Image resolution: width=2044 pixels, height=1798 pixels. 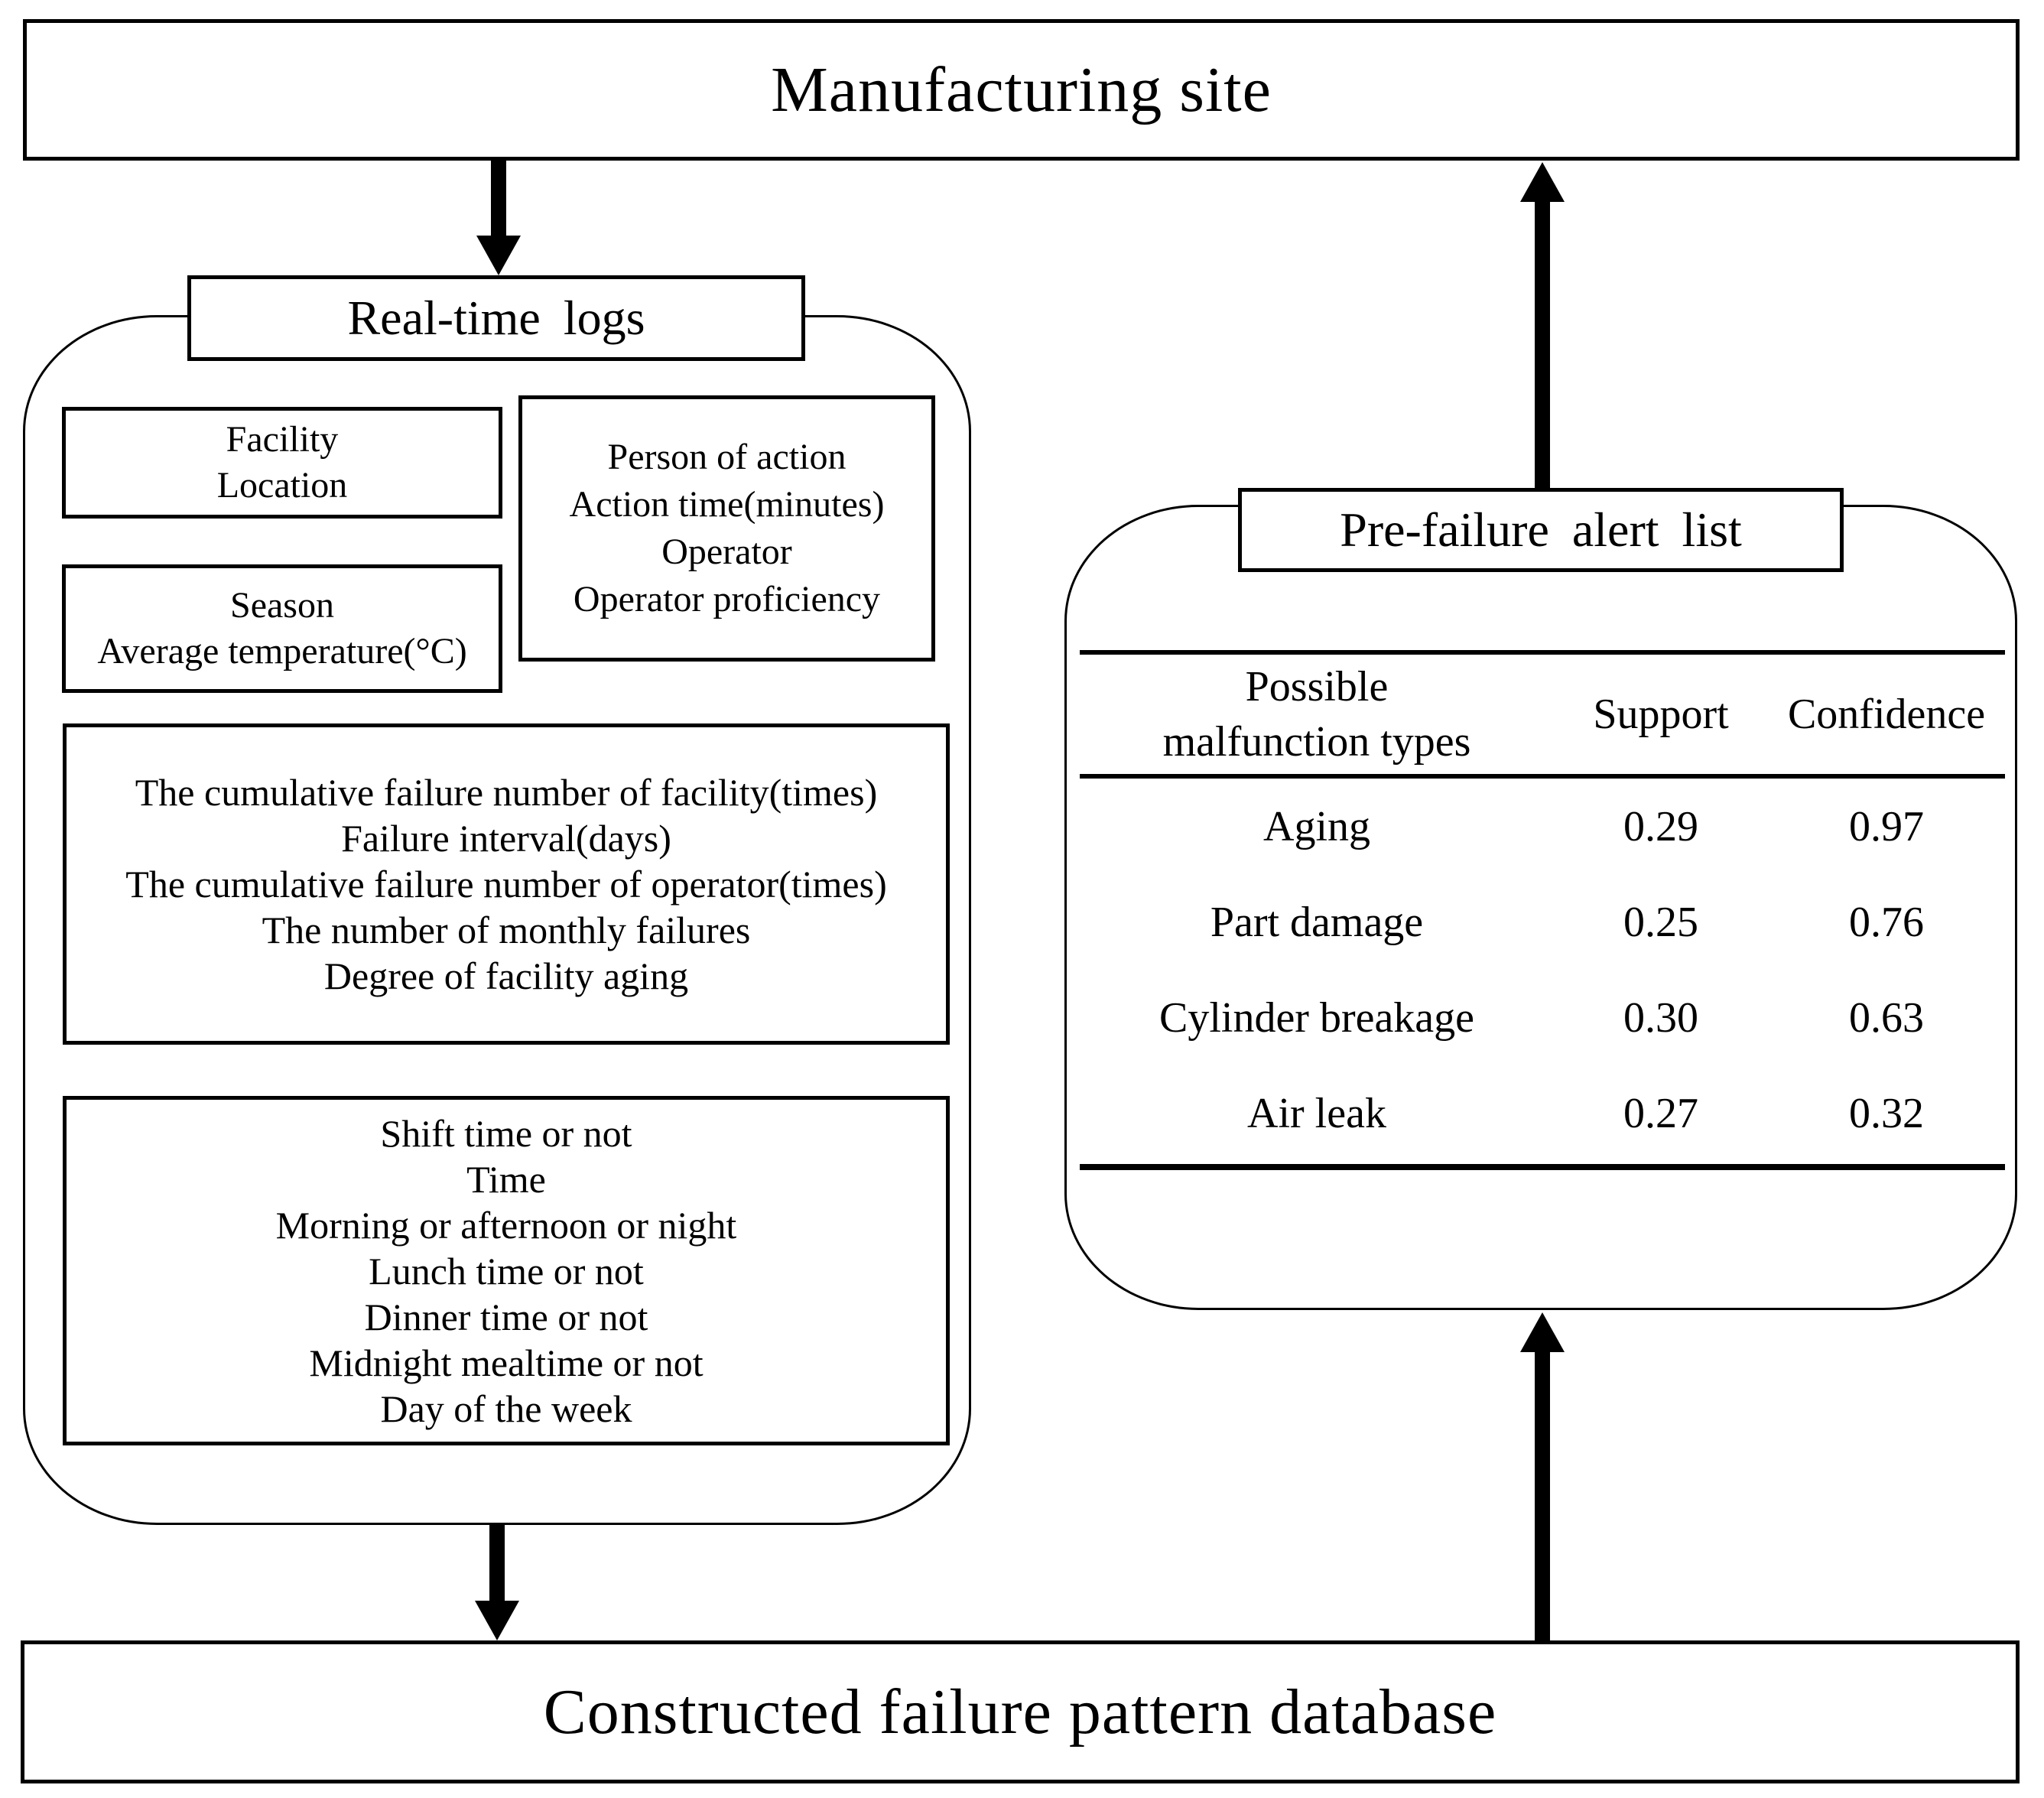 I want to click on cell-confidence: 0.97, so click(x=1886, y=826).